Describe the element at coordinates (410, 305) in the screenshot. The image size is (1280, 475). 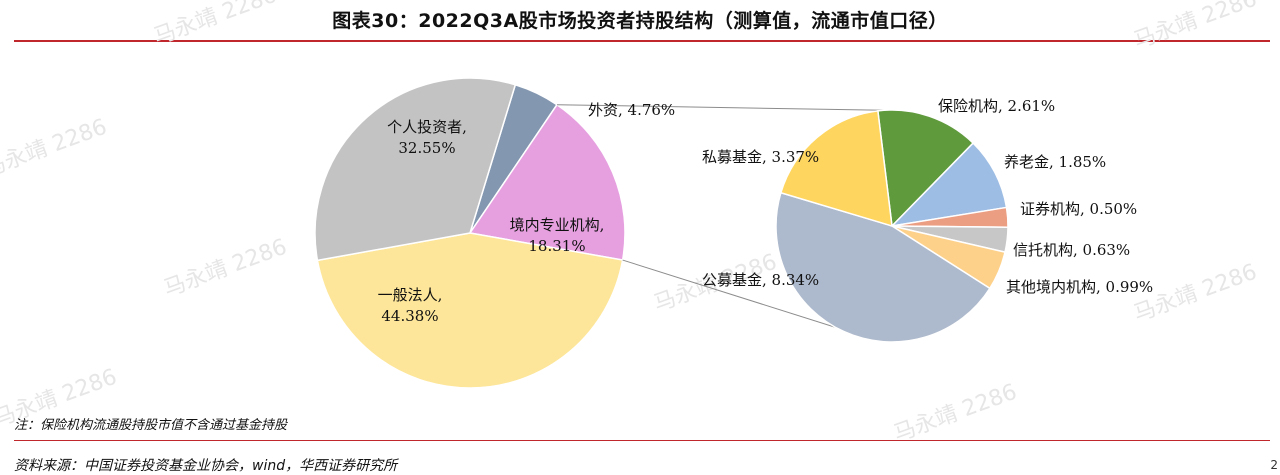
I see `main-pie-label: 一般法人, 44.38%` at that location.